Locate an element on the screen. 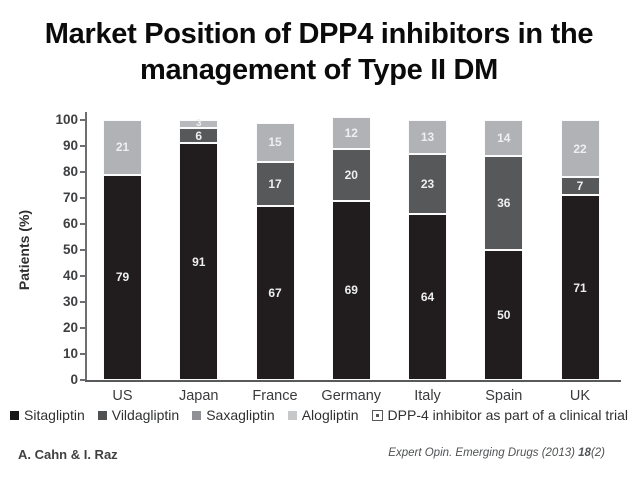 This screenshot has width=638, height=479. legend-swatch-saxagliptin-icon is located at coordinates (197, 415).